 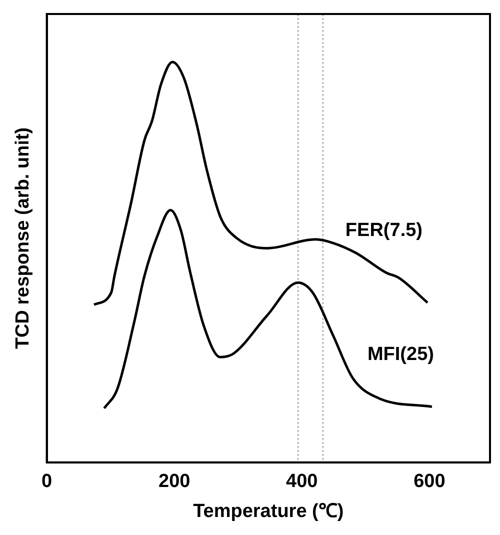 I want to click on x-axis-title: Temperature (℃), so click(x=268, y=511).